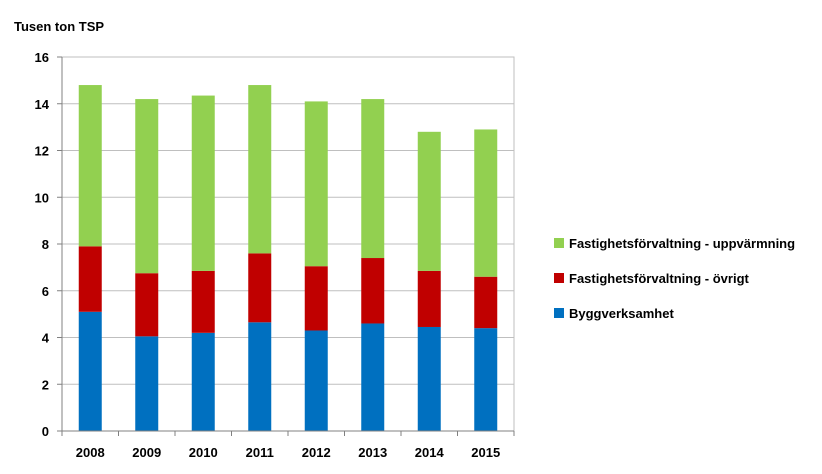 This screenshot has width=822, height=474. I want to click on y-tick-label: 10, so click(42, 197).